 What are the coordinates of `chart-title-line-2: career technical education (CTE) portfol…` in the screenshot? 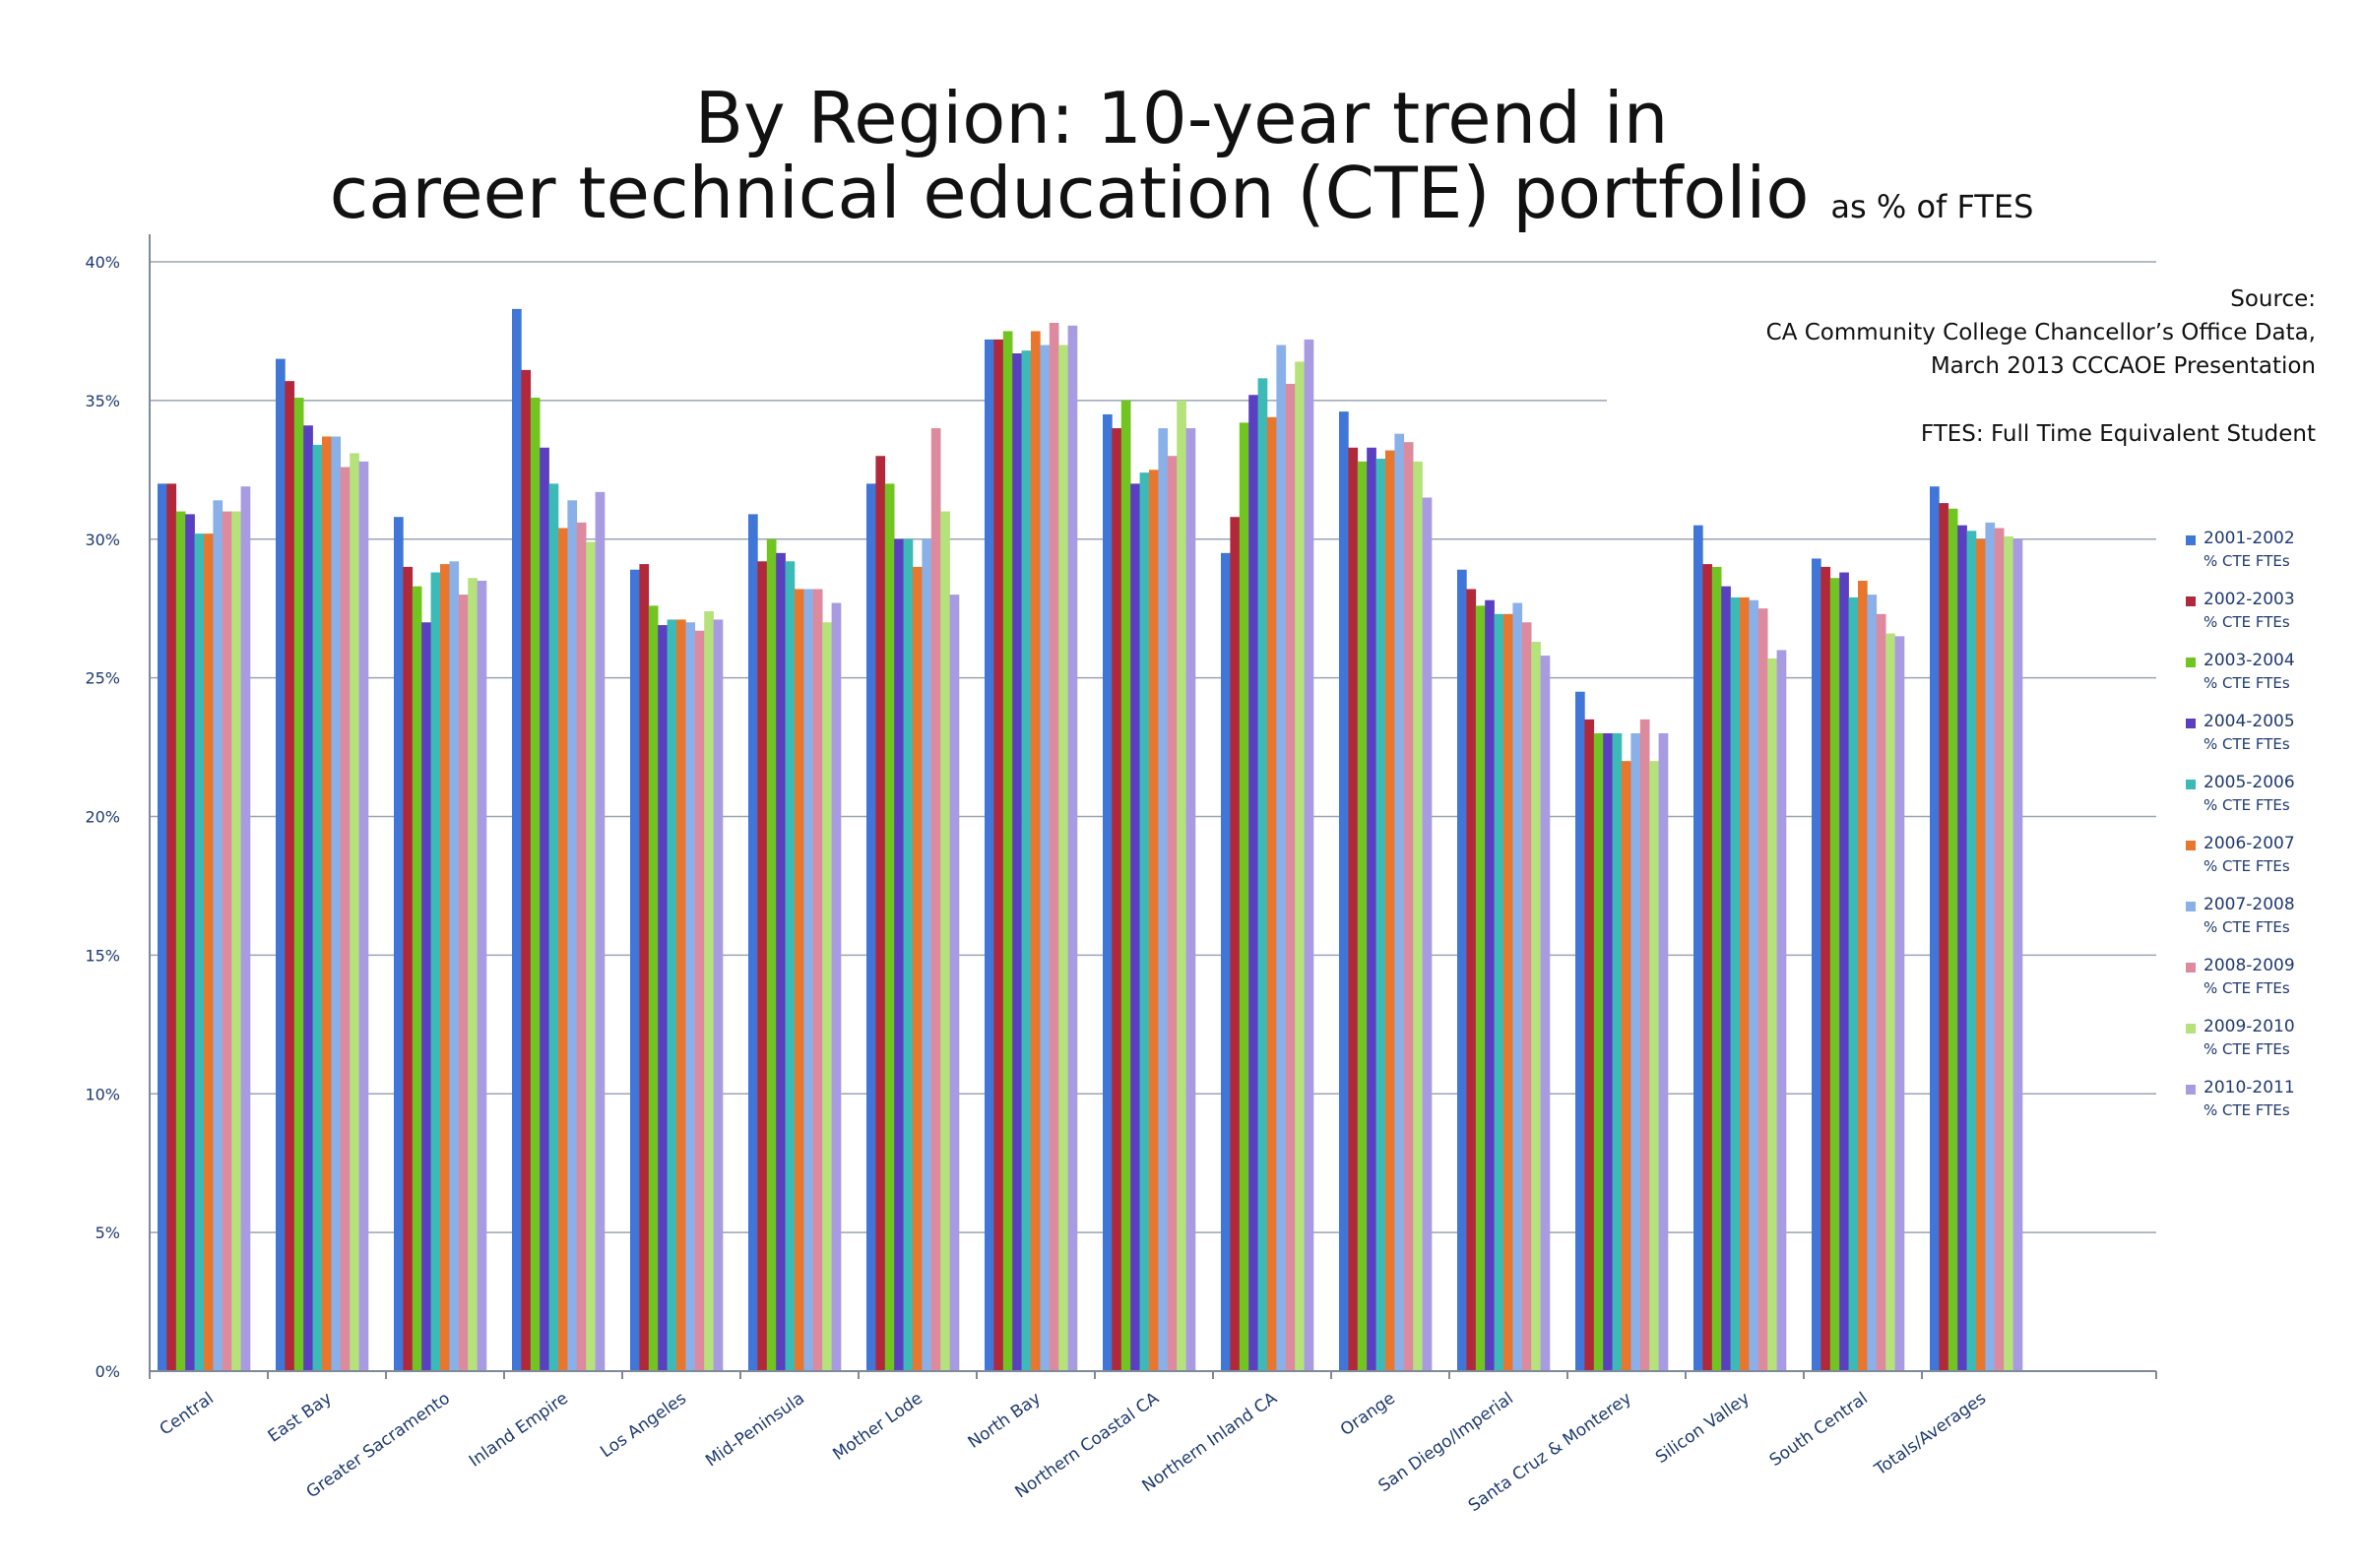 It's located at (1181, 200).